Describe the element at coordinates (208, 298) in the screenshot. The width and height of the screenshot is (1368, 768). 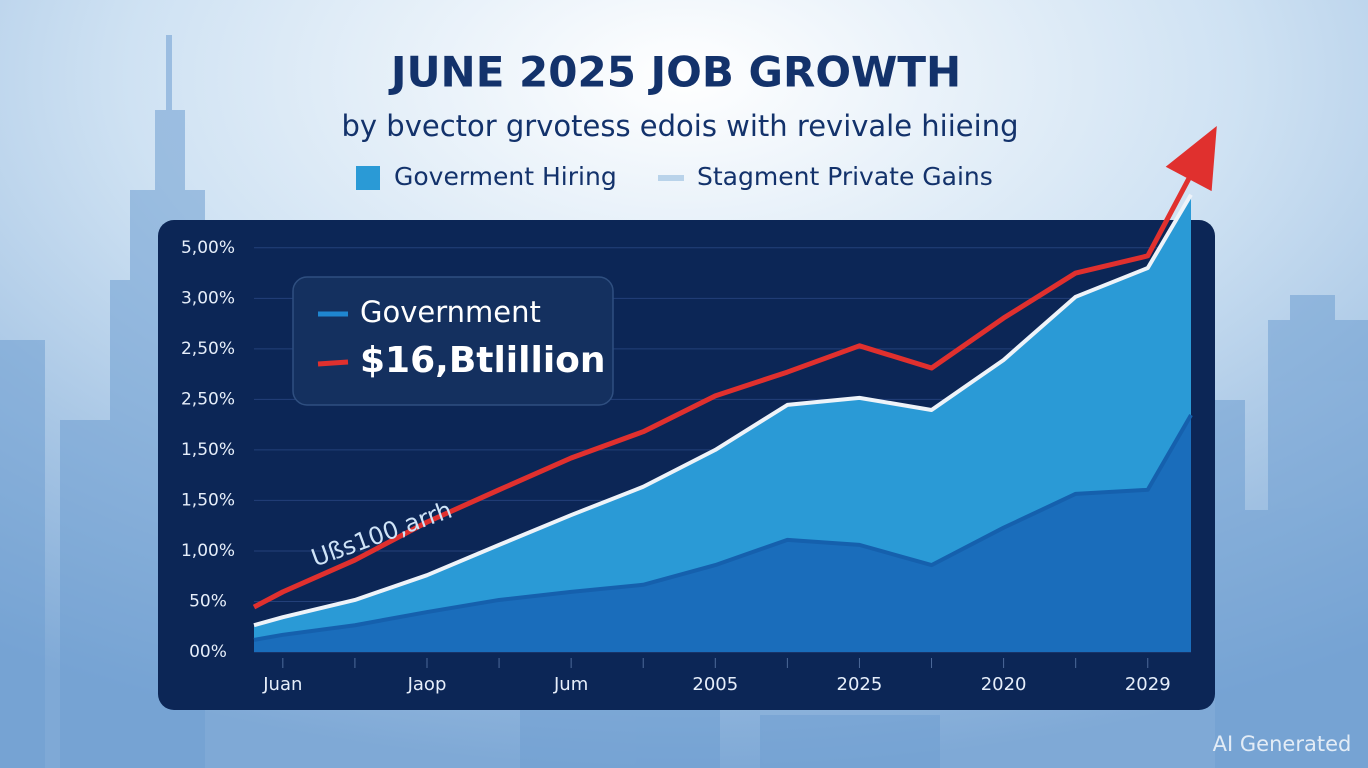
I see `y-tick-label: 3,00%` at that location.